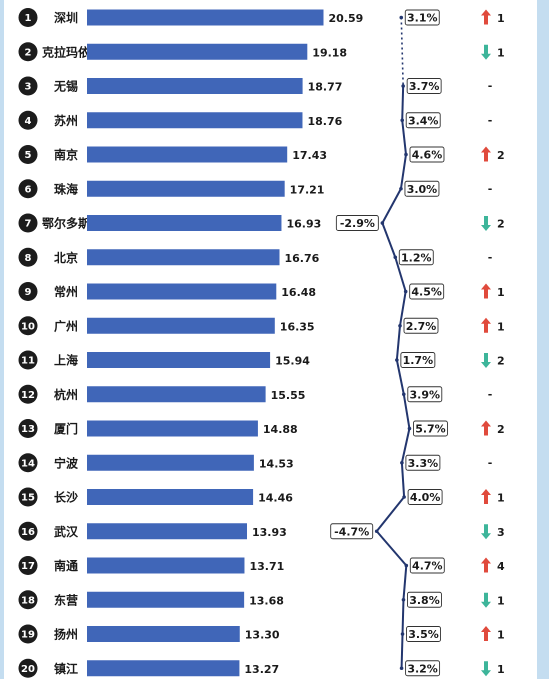 Image resolution: width=549 pixels, height=679 pixels. Describe the element at coordinates (261, 154) in the screenshot. I see `chart-row: 5 南京 17.43 4.6% 2` at that location.